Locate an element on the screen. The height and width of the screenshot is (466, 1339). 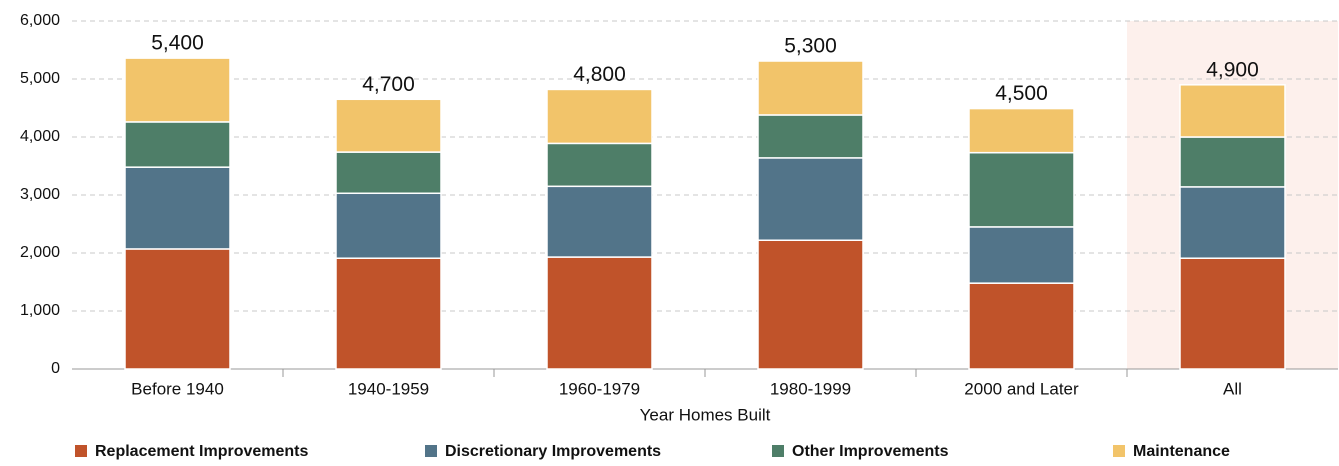
total-label: 4,900 is located at coordinates (1232, 69).